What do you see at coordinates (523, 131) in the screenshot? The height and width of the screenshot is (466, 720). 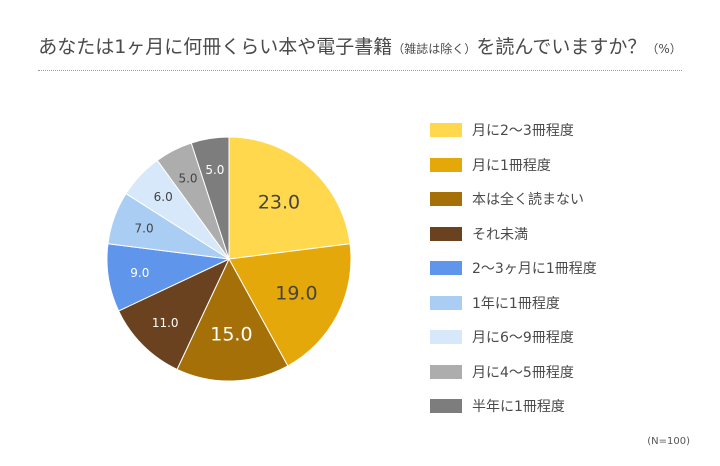 I see `legend-label: 月に2〜3冊程度` at bounding box center [523, 131].